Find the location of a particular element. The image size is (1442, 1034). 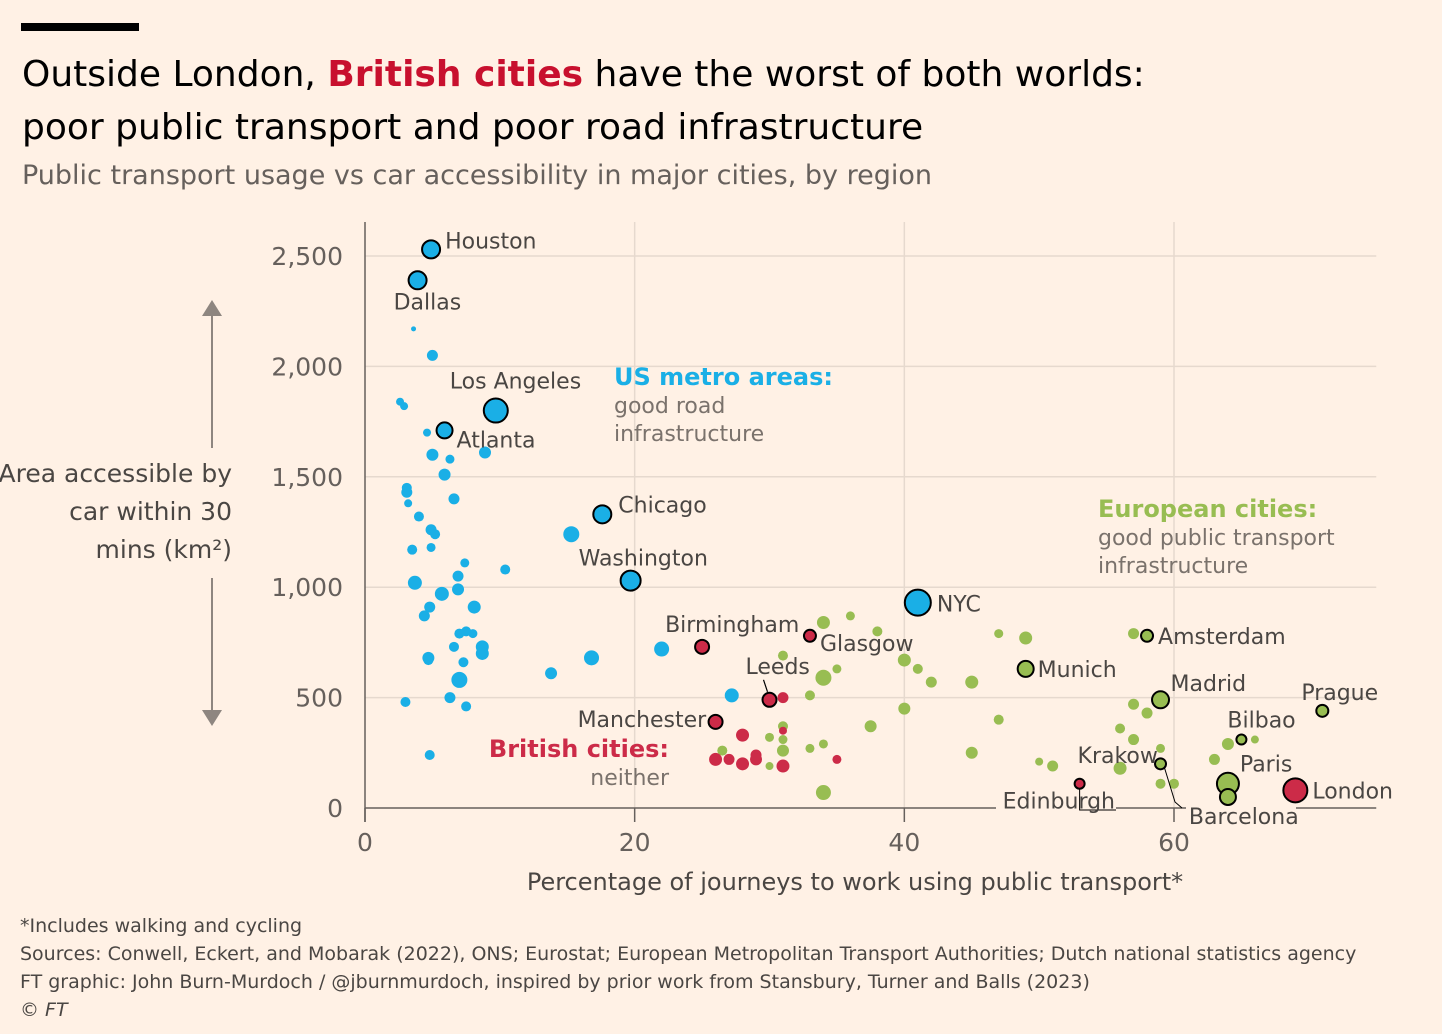

region-text-europe: good public transport is located at coordinates (1216, 538).